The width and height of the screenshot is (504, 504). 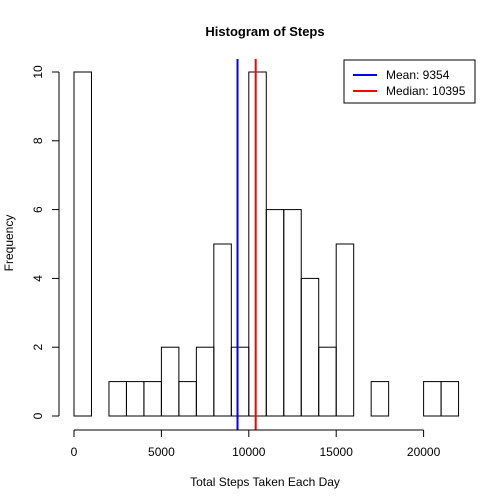 What do you see at coordinates (249, 452) in the screenshot?
I see `x-tick-label: 10000` at bounding box center [249, 452].